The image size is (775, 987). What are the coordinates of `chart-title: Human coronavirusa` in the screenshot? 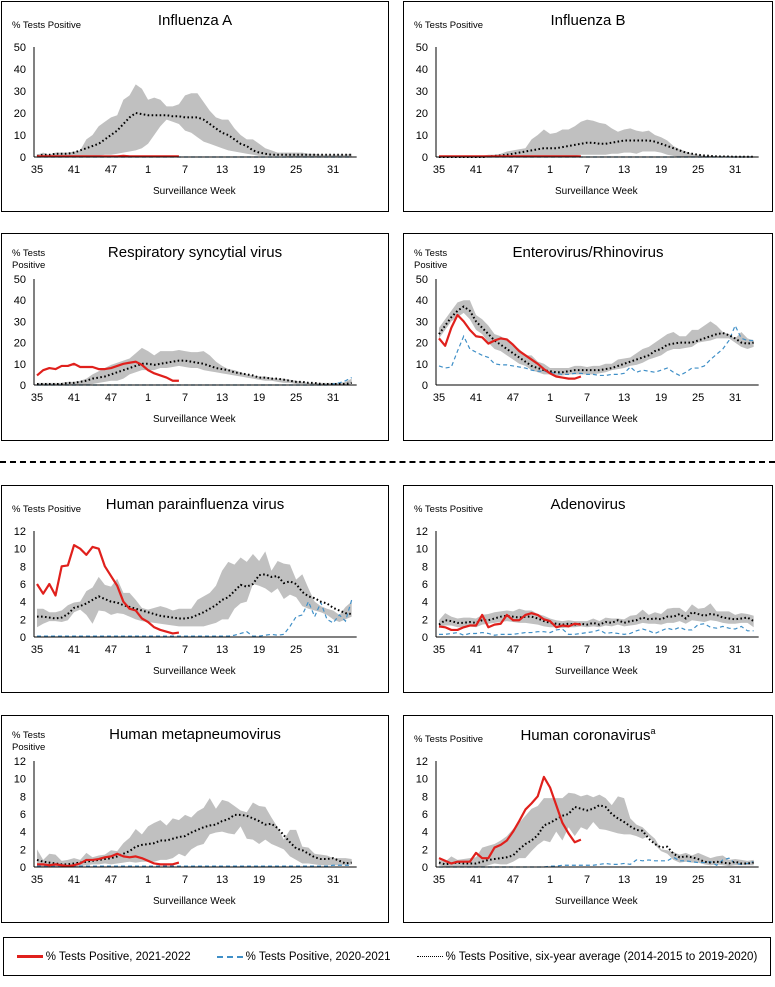 It's located at (588, 735).